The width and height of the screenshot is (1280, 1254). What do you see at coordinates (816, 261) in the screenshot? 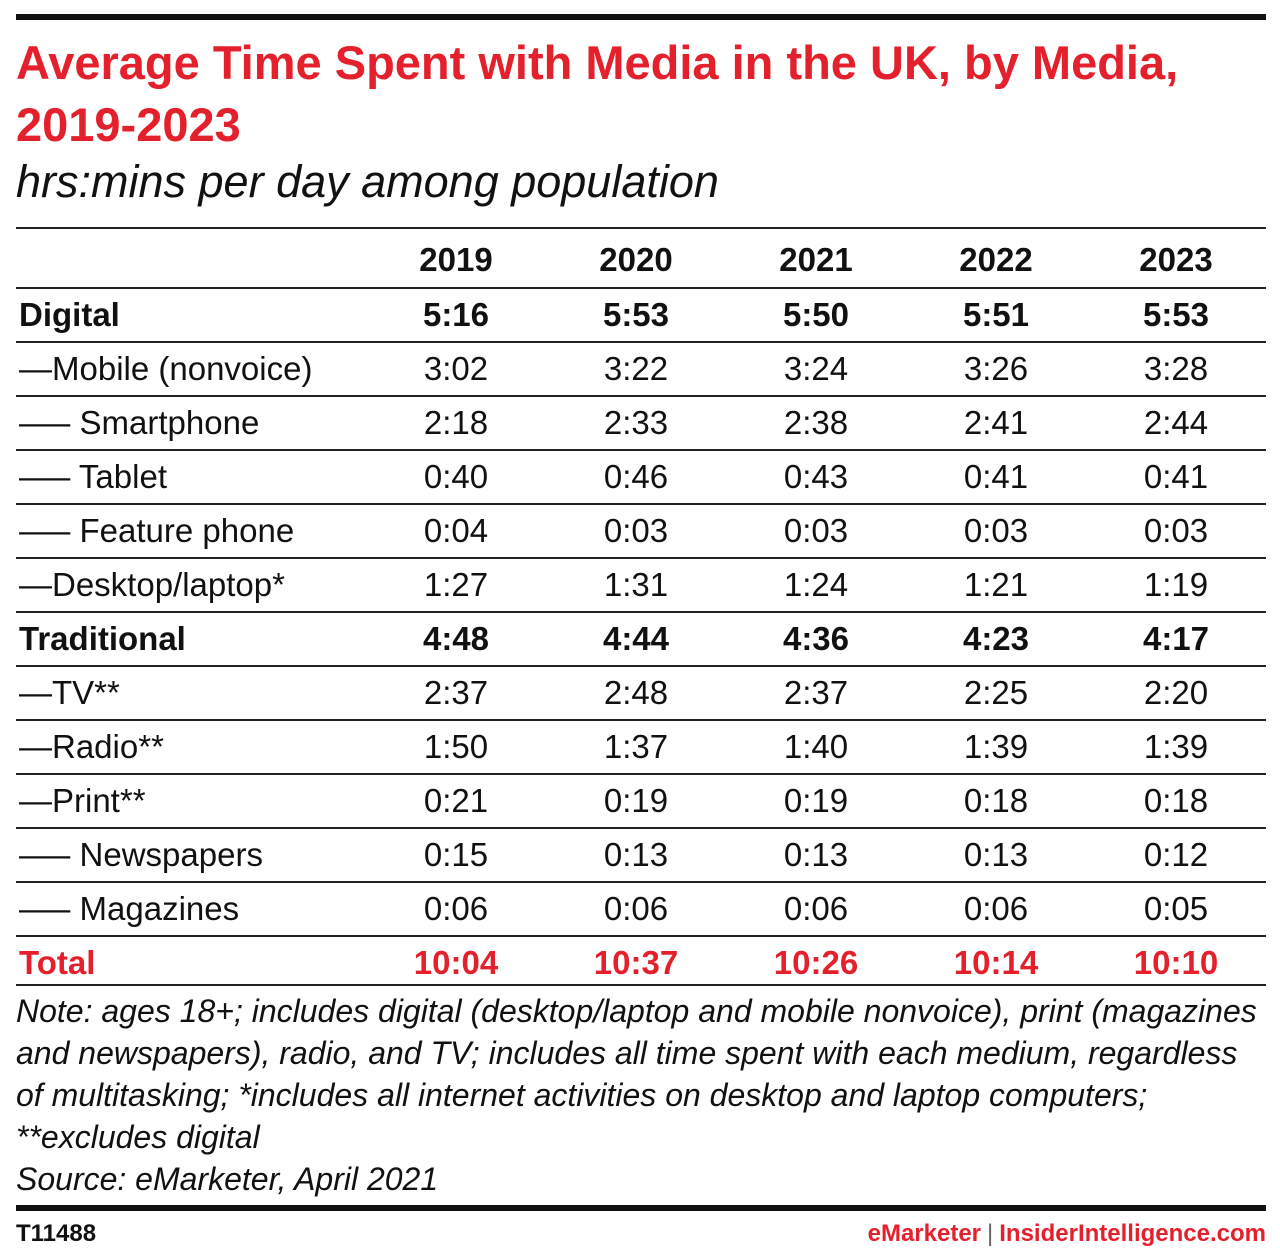
I see `year-header-2021: 2021` at bounding box center [816, 261].